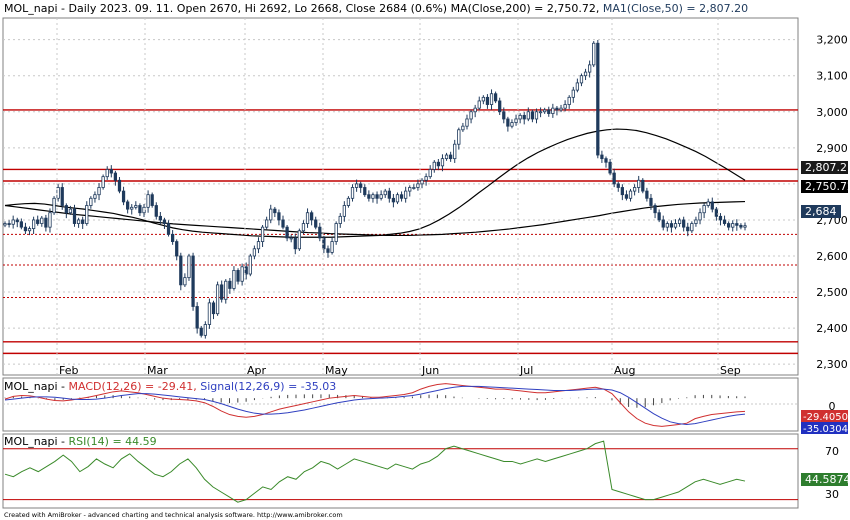 This screenshot has width=850, height=520. I want to click on month-label: Mar, so click(157, 370).